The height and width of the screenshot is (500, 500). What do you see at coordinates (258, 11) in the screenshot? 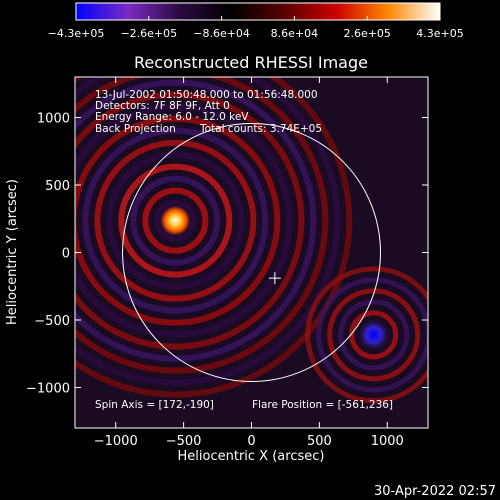
I see `colorbar` at bounding box center [258, 11].